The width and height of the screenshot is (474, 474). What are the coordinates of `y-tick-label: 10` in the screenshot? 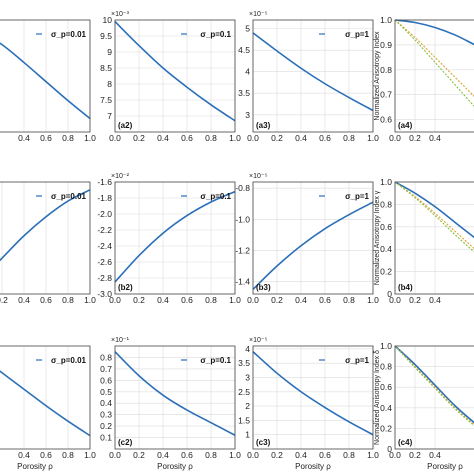 It's located at (108, 20).